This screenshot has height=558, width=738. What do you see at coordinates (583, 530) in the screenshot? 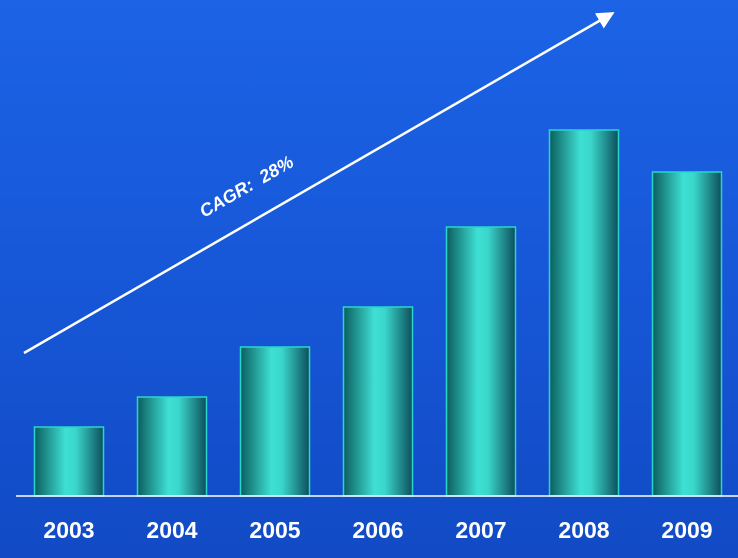
I see `x-tick-label-2008: 2008` at bounding box center [583, 530].